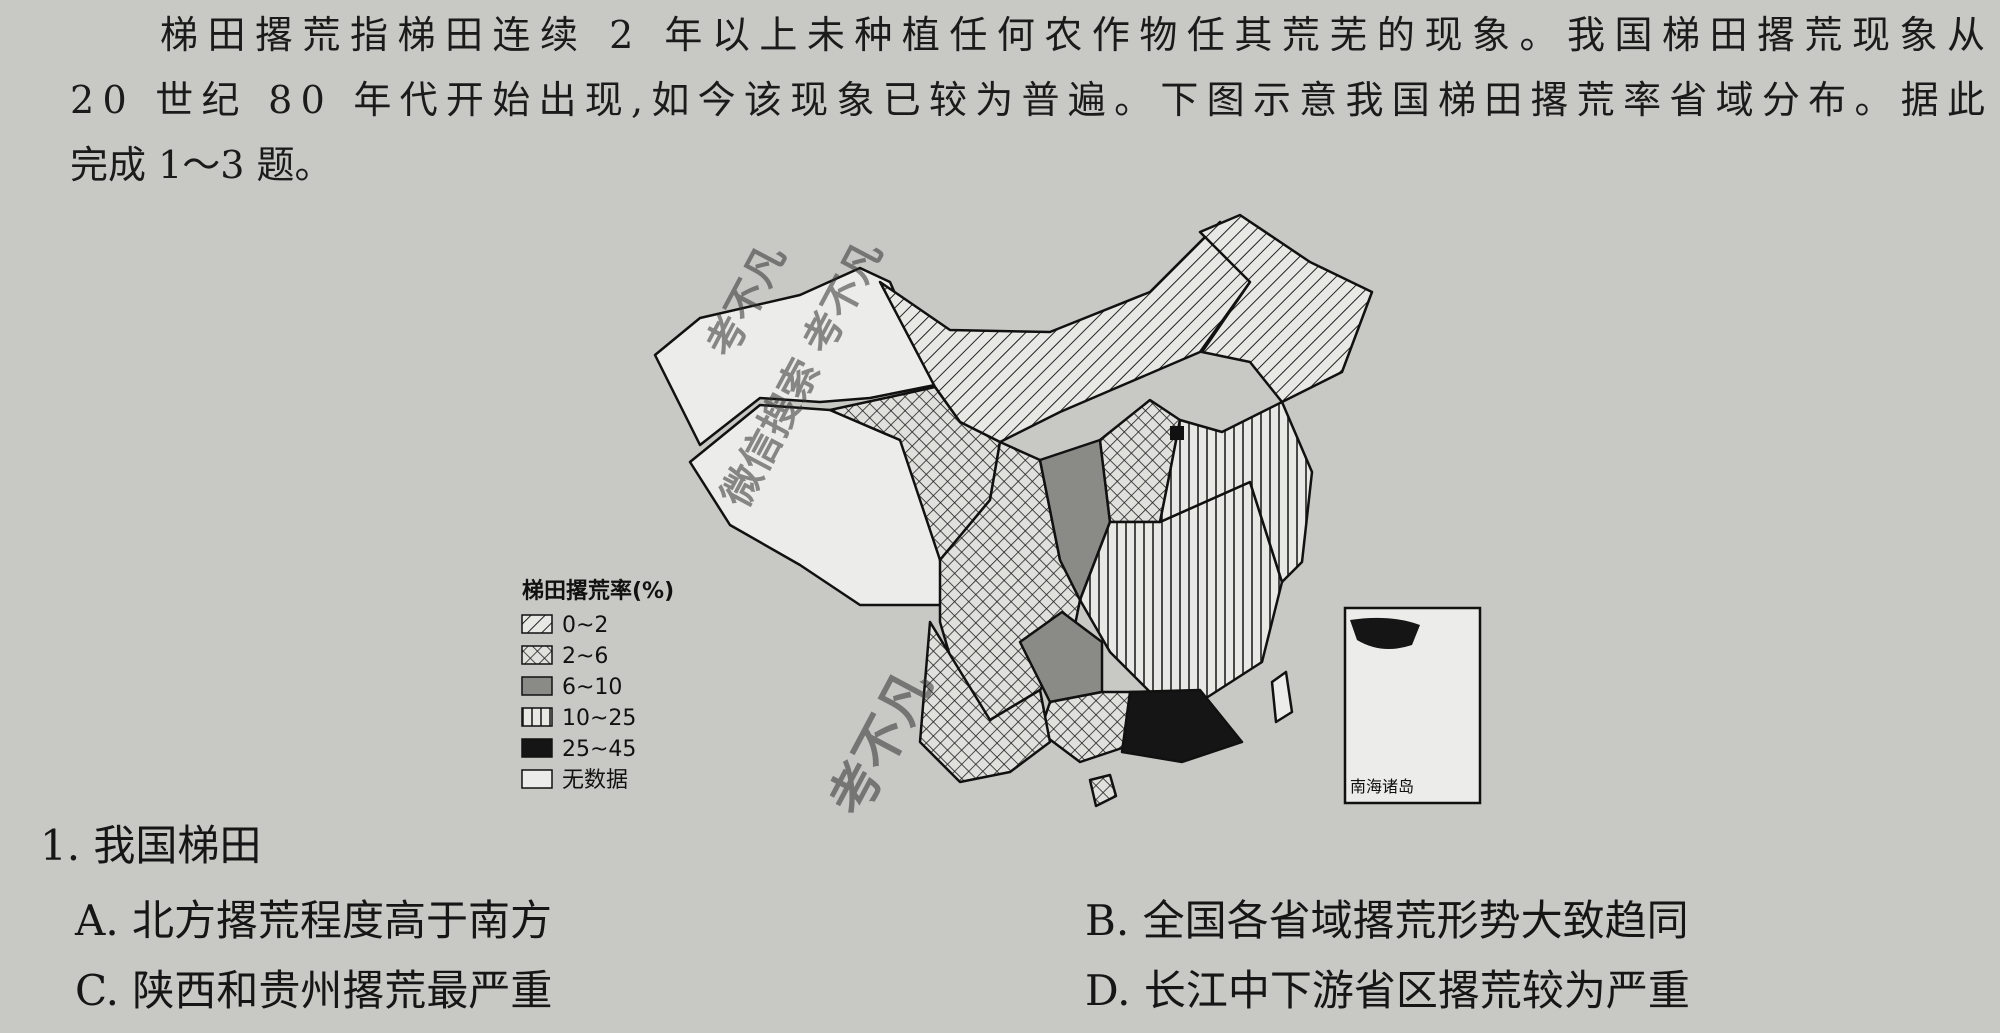  I want to click on legend: 梯田撂荒率(%) 0~2 2~6 6~10 10~25 25~45 无数据, so click(597, 685).